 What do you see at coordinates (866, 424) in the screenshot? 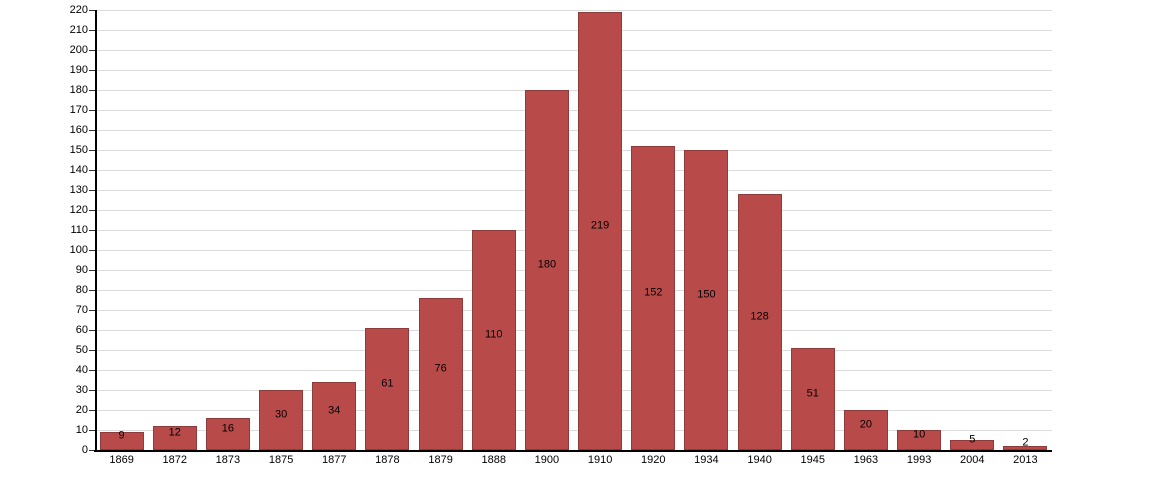
I see `bar-value-label: 20` at bounding box center [866, 424].